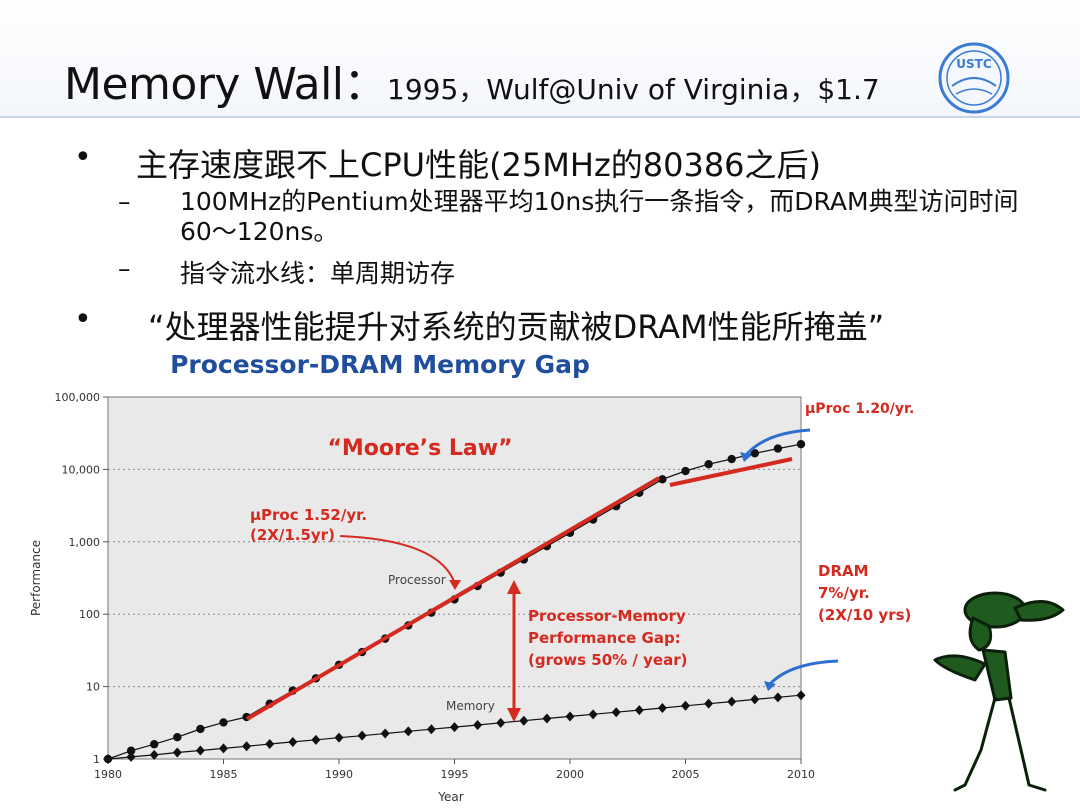  I want to click on dram-arrow, so click(803, 672).